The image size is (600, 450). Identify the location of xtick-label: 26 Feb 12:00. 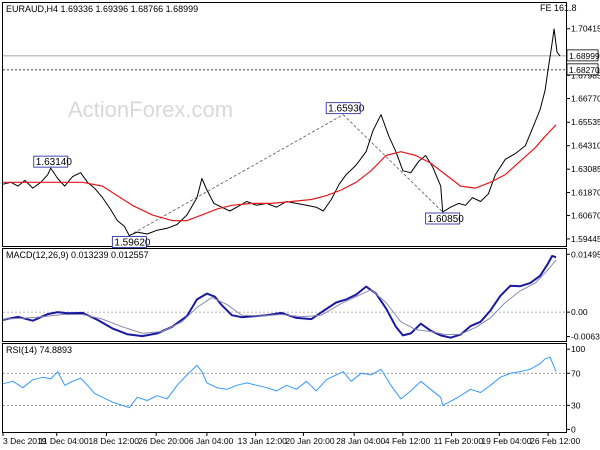
(555, 441).